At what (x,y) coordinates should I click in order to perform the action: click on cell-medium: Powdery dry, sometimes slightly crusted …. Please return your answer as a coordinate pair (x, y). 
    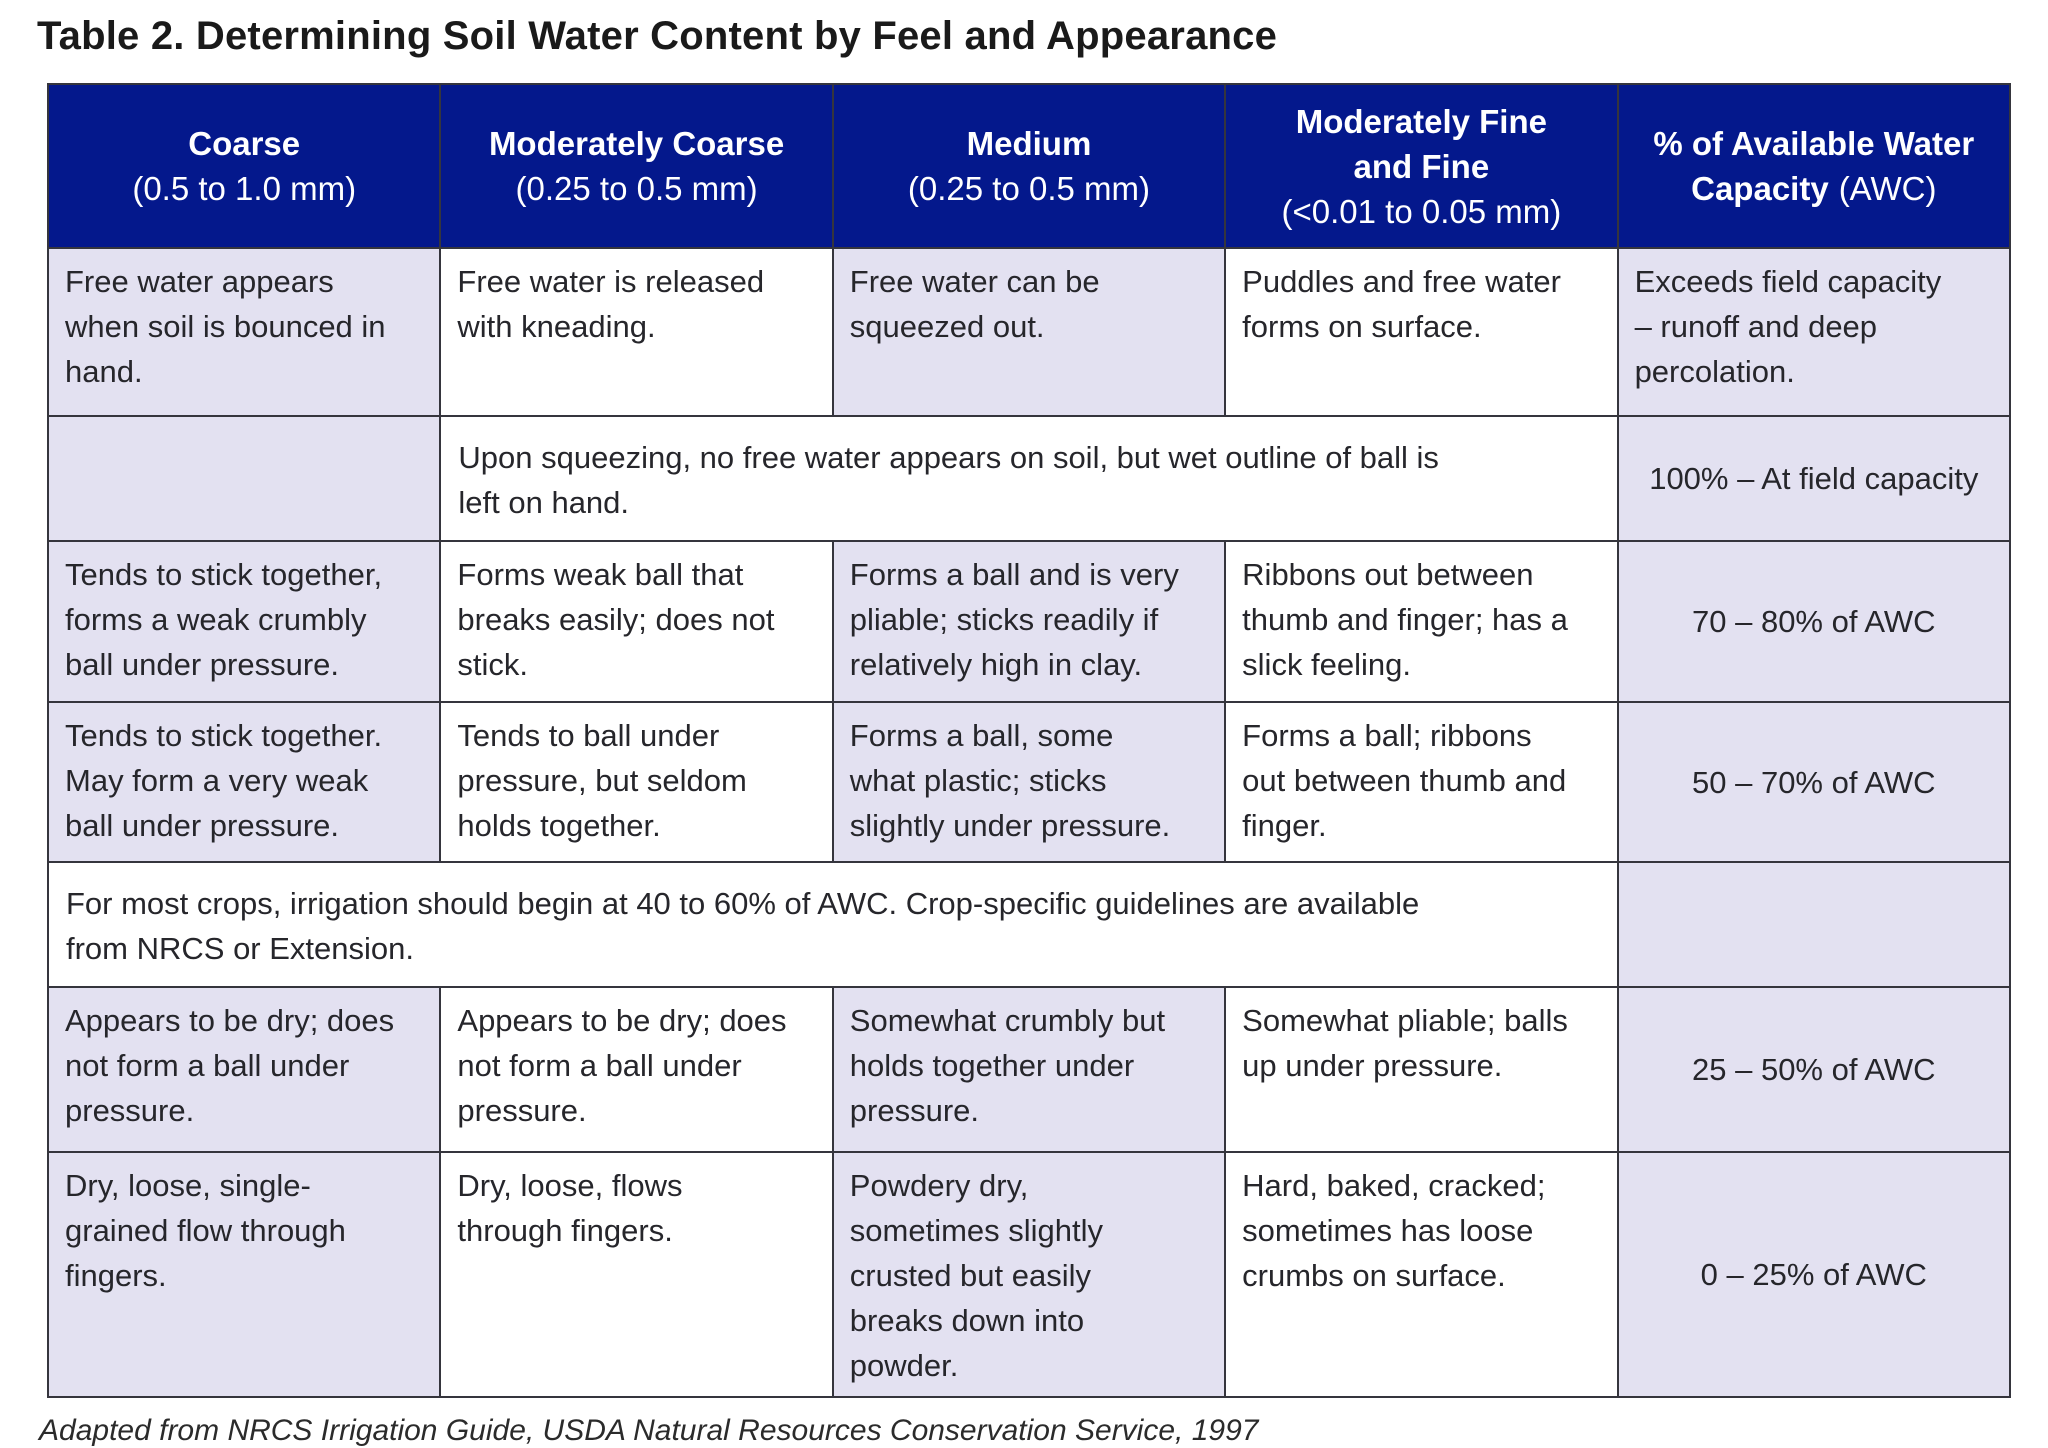
    Looking at the image, I should click on (1029, 1274).